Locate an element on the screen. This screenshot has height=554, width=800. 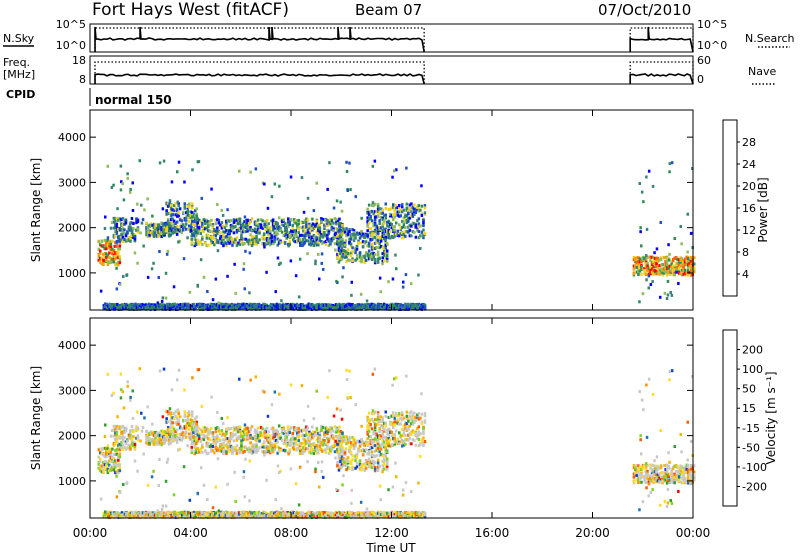
power-cell-s171 is located at coordinates (130, 224).